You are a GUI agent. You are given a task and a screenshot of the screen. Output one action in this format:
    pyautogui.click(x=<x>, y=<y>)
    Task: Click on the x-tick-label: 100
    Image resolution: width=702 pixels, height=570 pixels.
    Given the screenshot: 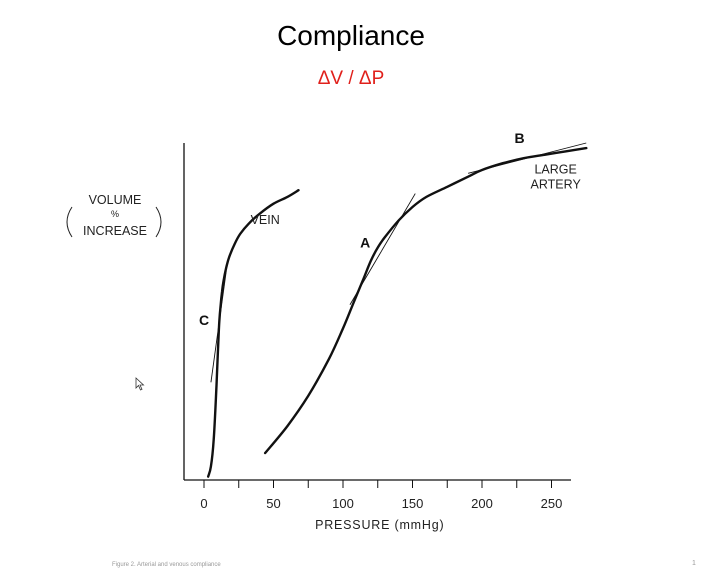 What is the action you would take?
    pyautogui.click(x=343, y=503)
    